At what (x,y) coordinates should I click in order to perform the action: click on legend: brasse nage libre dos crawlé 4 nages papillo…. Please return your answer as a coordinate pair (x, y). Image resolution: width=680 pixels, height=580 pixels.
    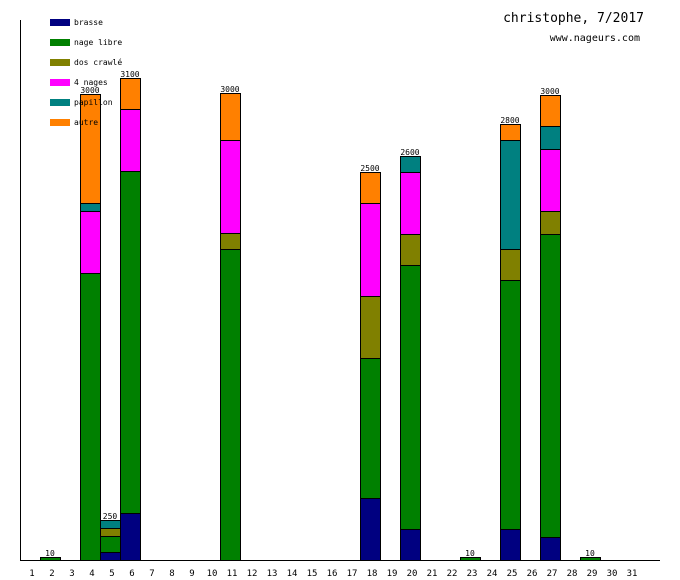
    Looking at the image, I should click on (86, 72).